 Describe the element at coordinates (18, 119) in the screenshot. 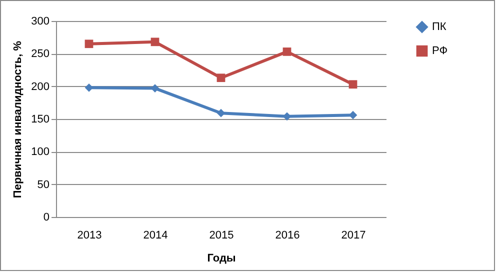

I see `y-axis-title: Первичная инвалидность, %` at that location.